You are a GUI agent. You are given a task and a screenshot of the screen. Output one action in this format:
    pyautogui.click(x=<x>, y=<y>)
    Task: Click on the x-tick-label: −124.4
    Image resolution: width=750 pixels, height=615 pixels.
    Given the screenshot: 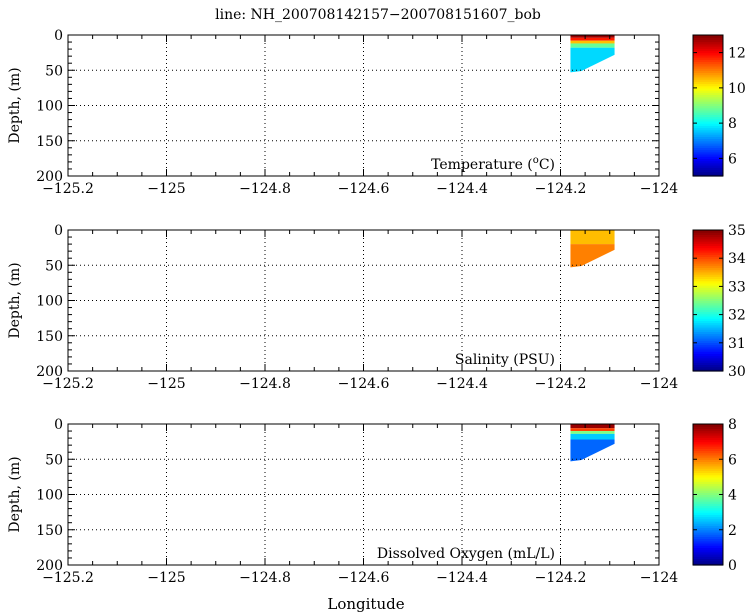 What is the action you would take?
    pyautogui.click(x=462, y=384)
    